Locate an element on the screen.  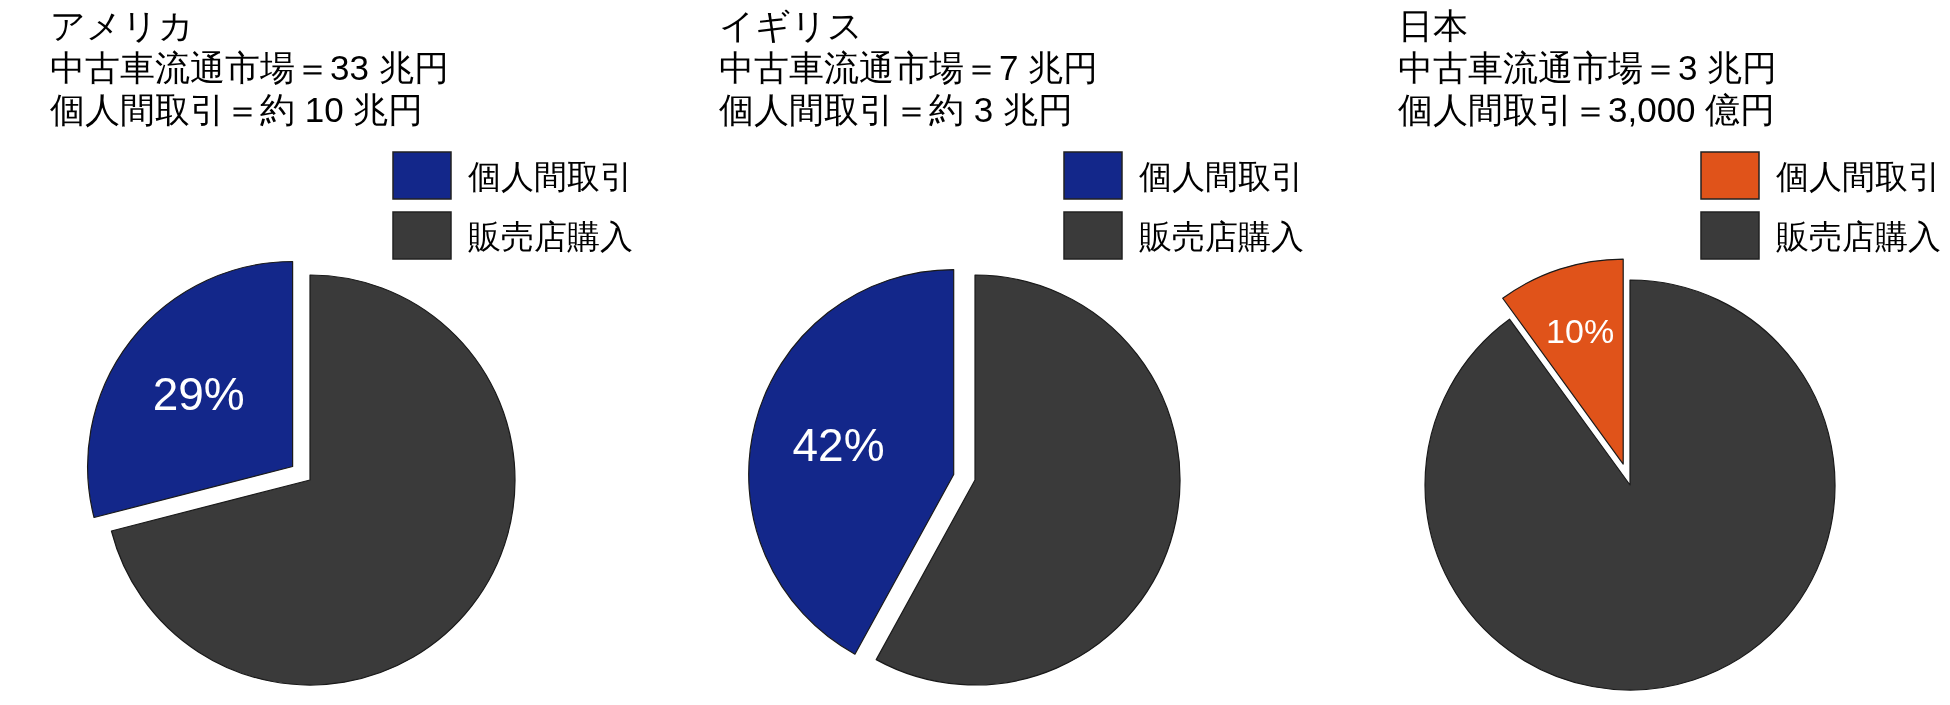
subtitle: 中古車流通市場＝3 兆円 is located at coordinates (1588, 67).